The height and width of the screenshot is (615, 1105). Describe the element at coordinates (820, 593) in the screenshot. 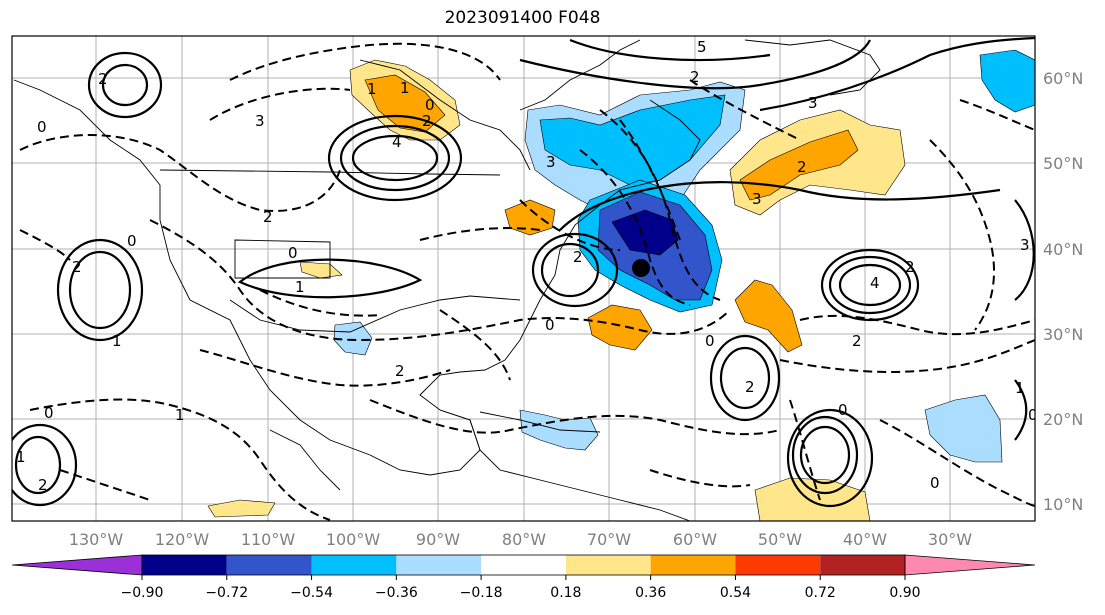

I see `colorbar-tick-label: 0.72` at that location.